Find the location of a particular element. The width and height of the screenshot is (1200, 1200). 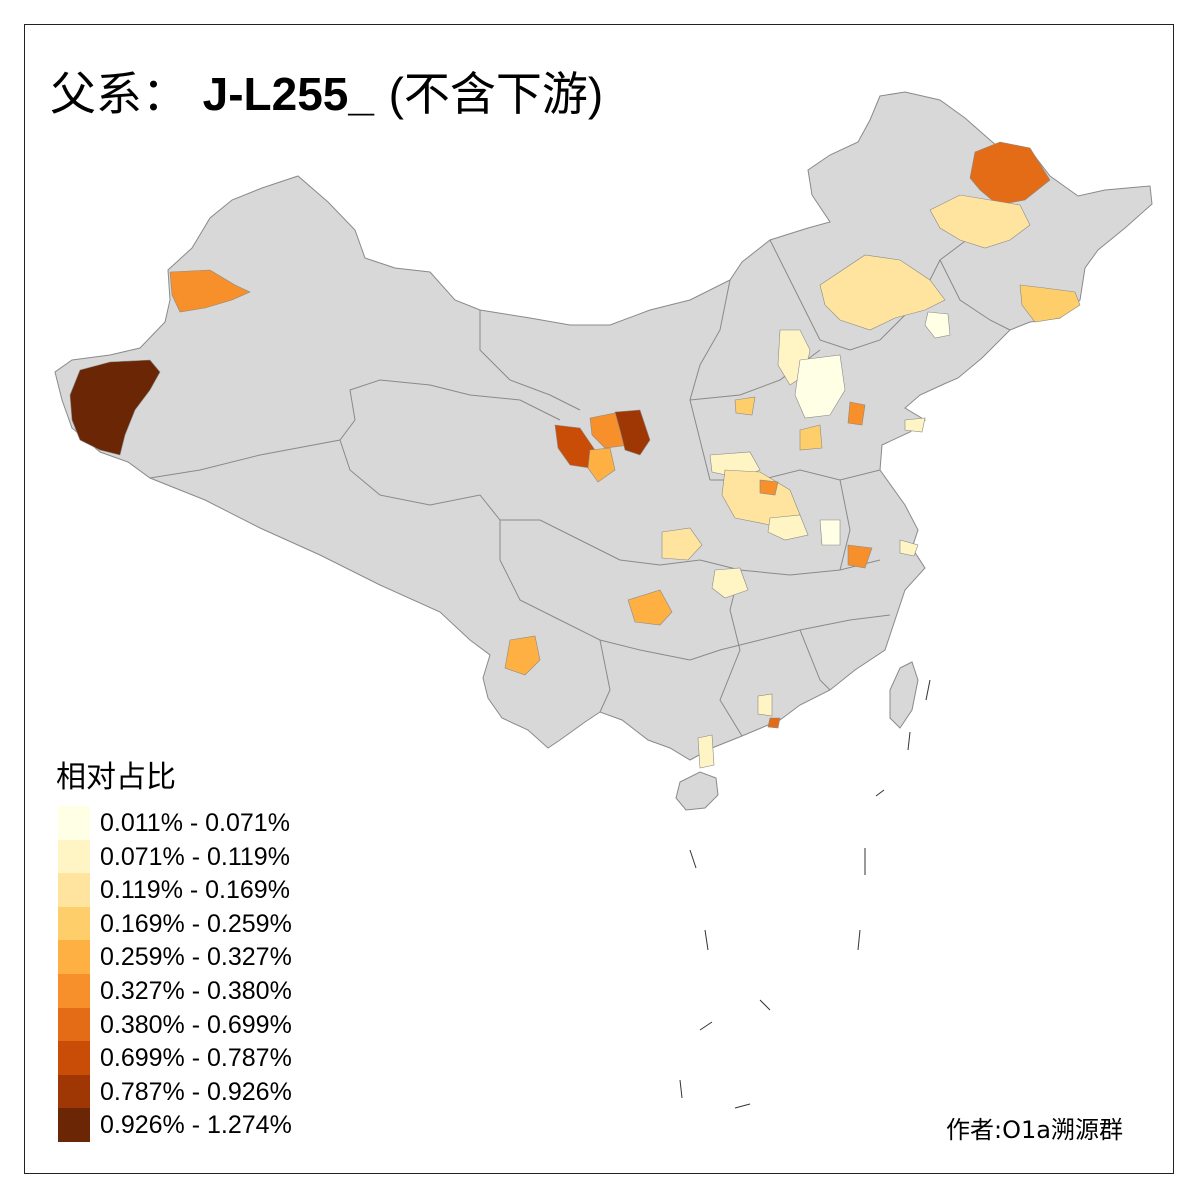

author-credit: 作者:O1a溯源群 is located at coordinates (1034, 1130).